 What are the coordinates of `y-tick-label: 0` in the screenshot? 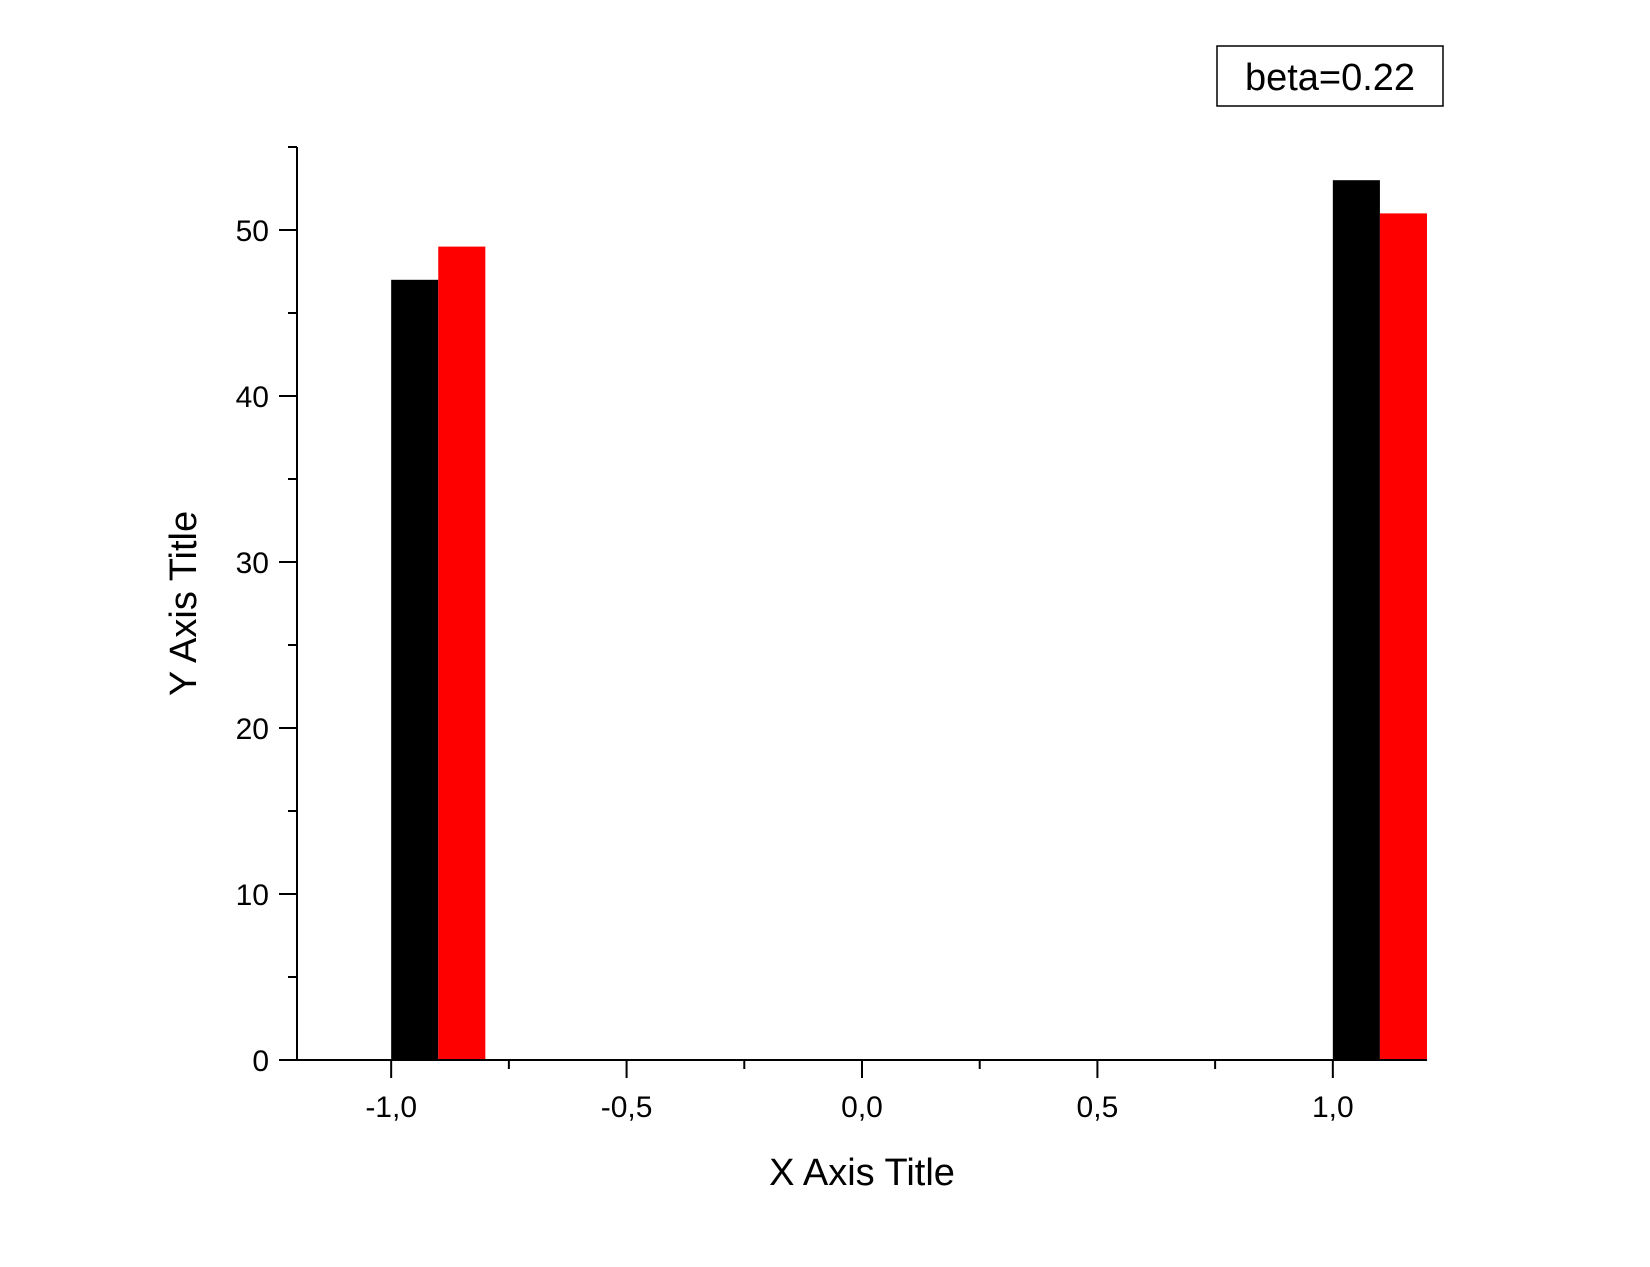 It's located at (260, 1061).